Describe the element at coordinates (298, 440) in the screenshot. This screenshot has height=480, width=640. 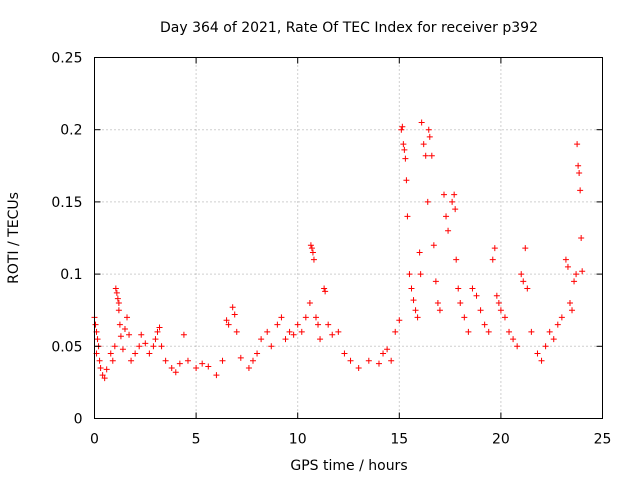
I see `x-tick-label: 10` at that location.